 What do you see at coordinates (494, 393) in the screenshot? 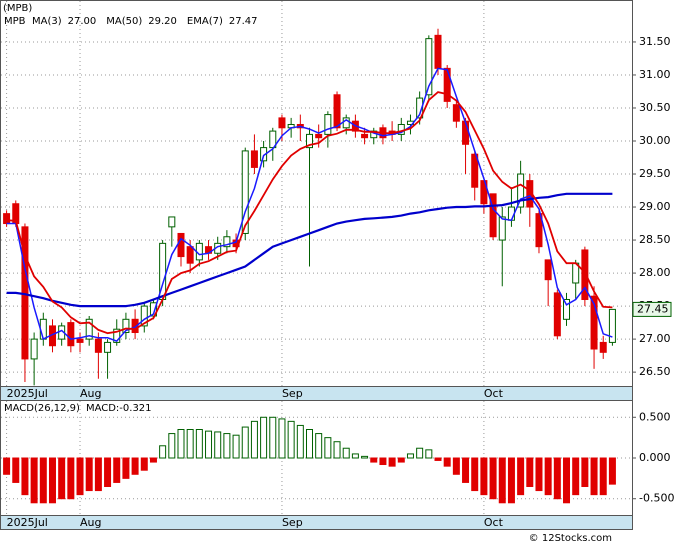
I see `x-tick-label: Oct` at bounding box center [494, 393].